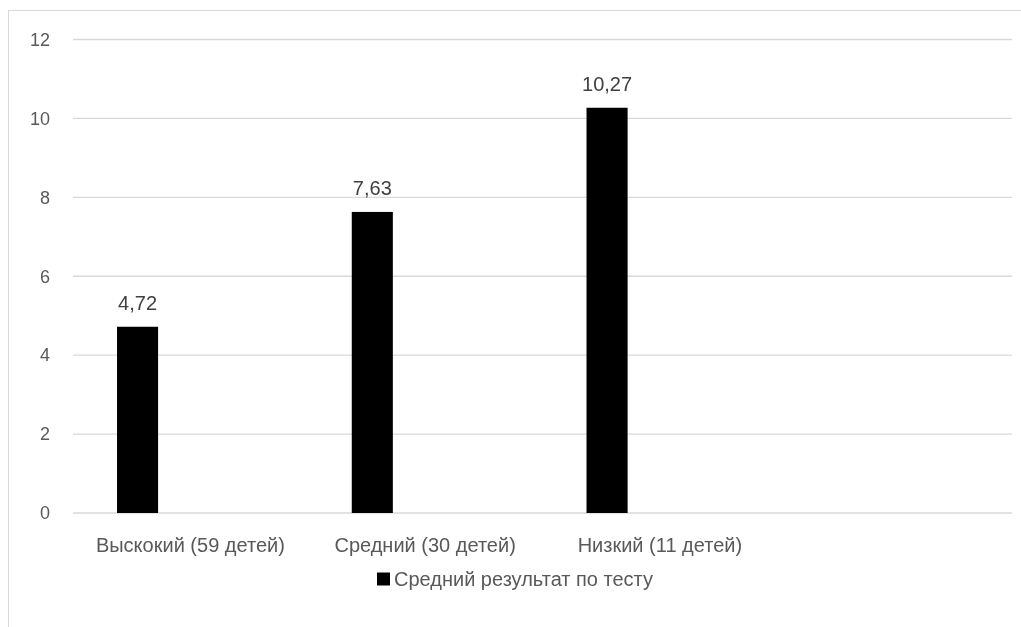 This screenshot has width=1021, height=627. I want to click on y-tick-label: 10, so click(39, 118).